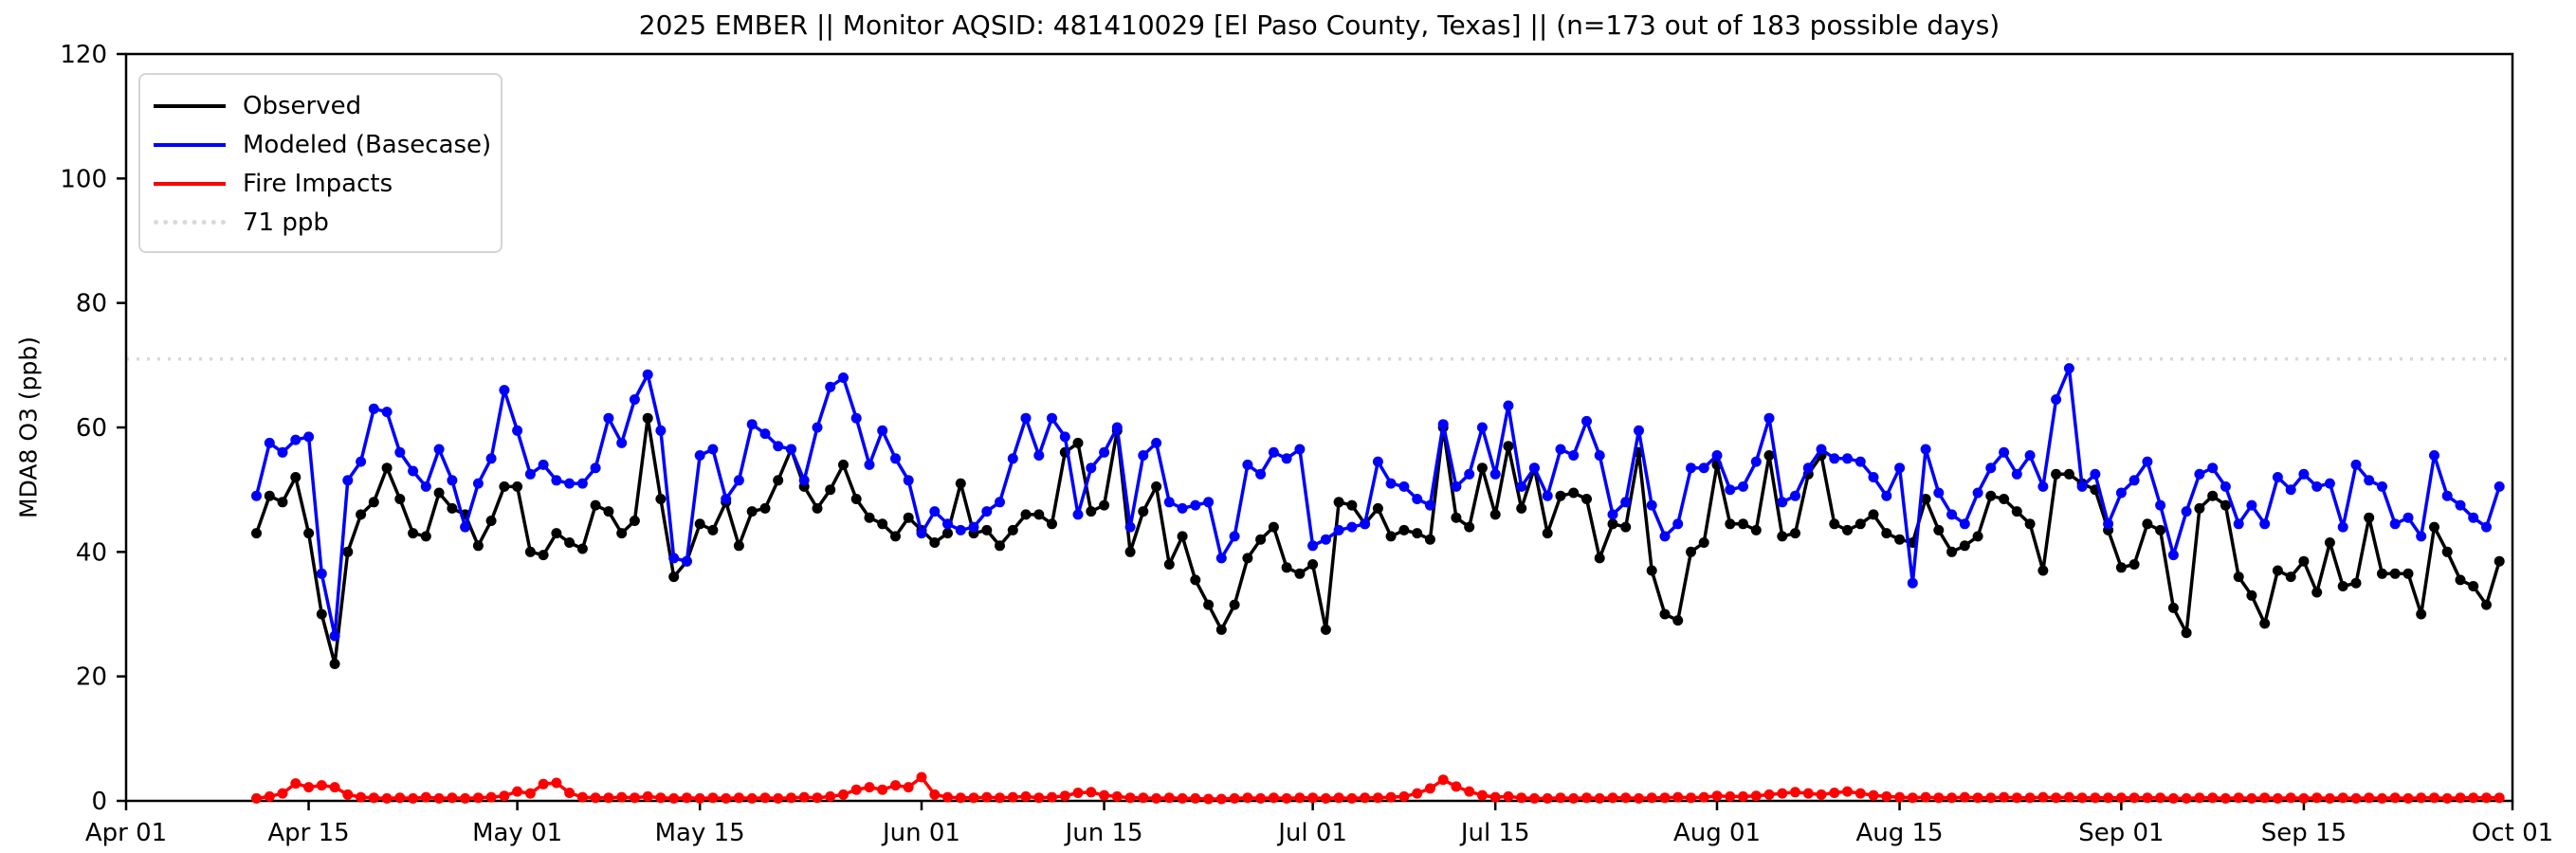 This screenshot has width=2576, height=853. Describe the element at coordinates (1311, 833) in the screenshot. I see `svg-text: Jul 01` at that location.